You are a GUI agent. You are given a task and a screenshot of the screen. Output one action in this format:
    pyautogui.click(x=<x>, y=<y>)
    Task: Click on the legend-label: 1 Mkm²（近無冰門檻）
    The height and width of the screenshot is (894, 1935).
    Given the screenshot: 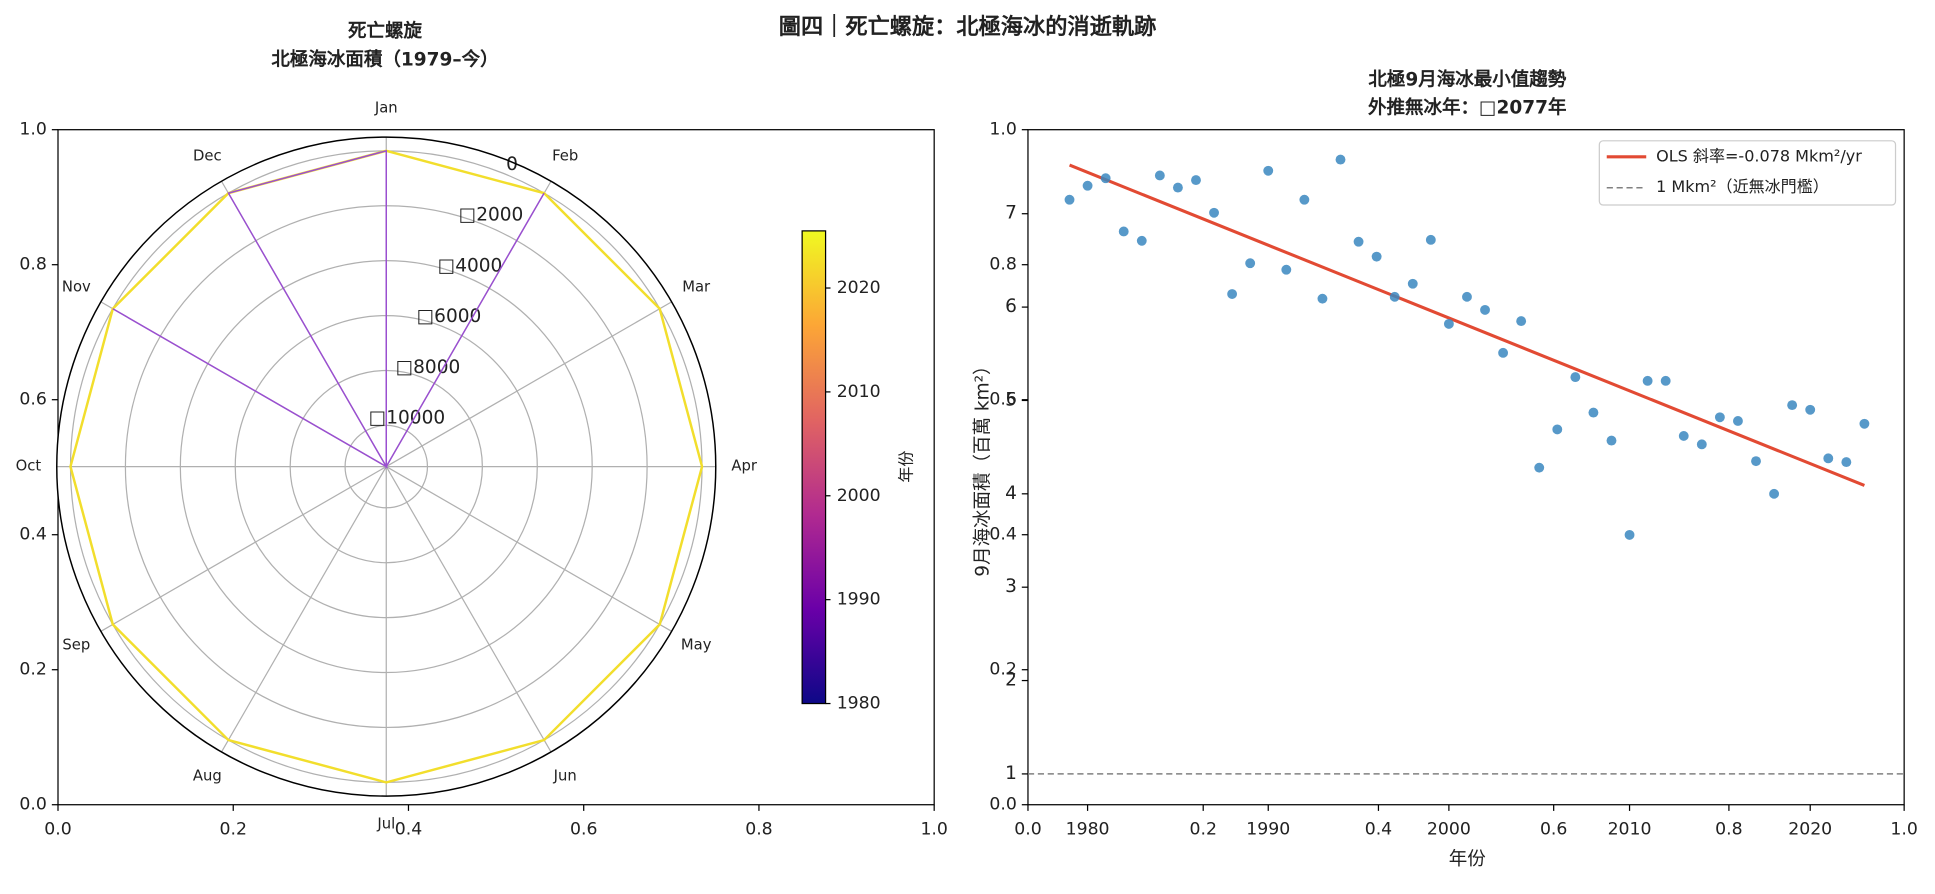 What is the action you would take?
    pyautogui.click(x=1742, y=186)
    